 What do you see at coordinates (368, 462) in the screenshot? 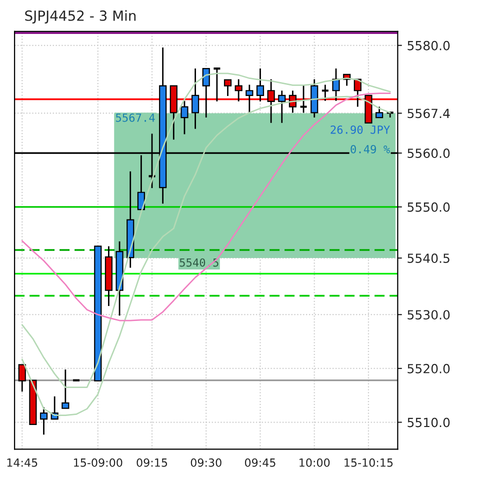
I see `x-tick-label: 15-10:15` at bounding box center [368, 462].